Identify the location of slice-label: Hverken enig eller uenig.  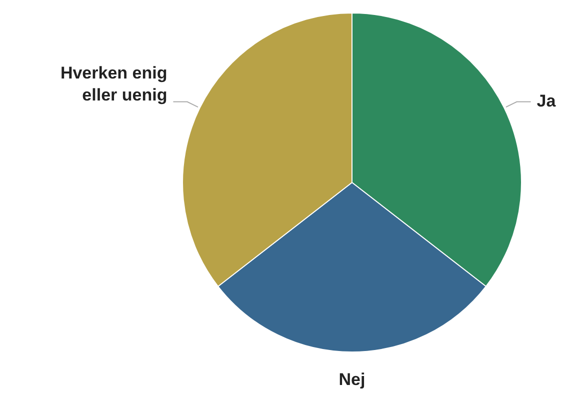
(114, 83).